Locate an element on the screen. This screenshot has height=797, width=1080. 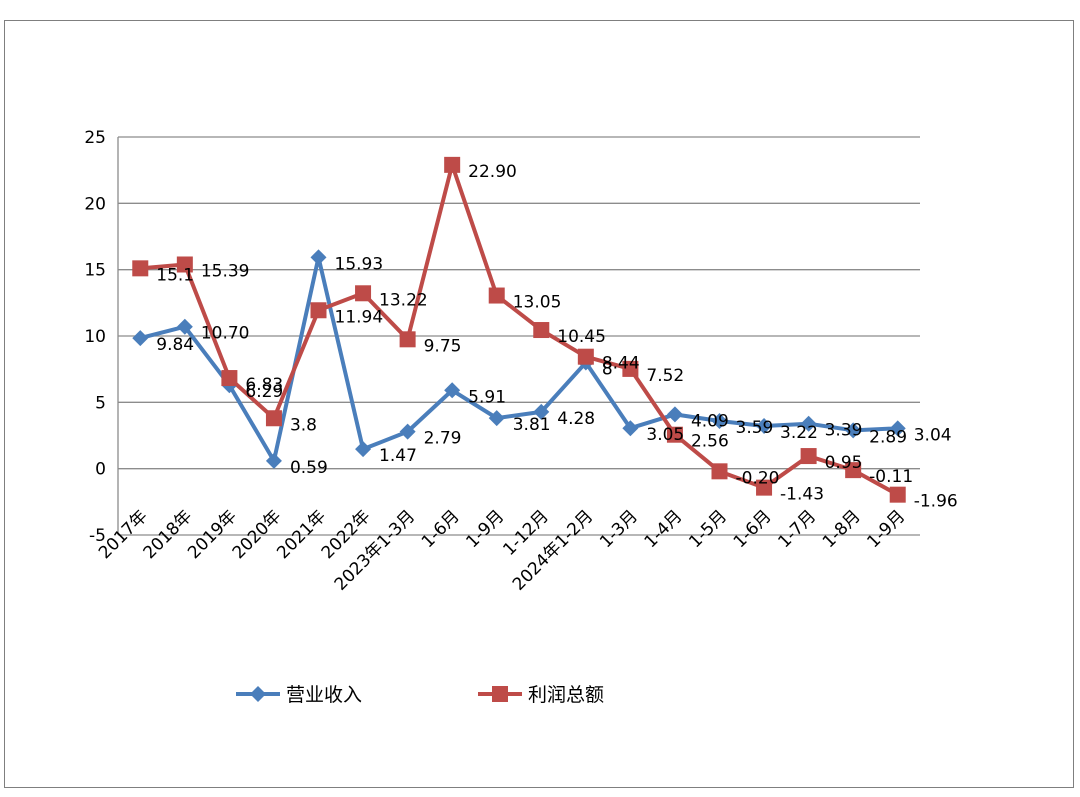
legend: 营业收入 利润总额 is located at coordinates (420, 695).